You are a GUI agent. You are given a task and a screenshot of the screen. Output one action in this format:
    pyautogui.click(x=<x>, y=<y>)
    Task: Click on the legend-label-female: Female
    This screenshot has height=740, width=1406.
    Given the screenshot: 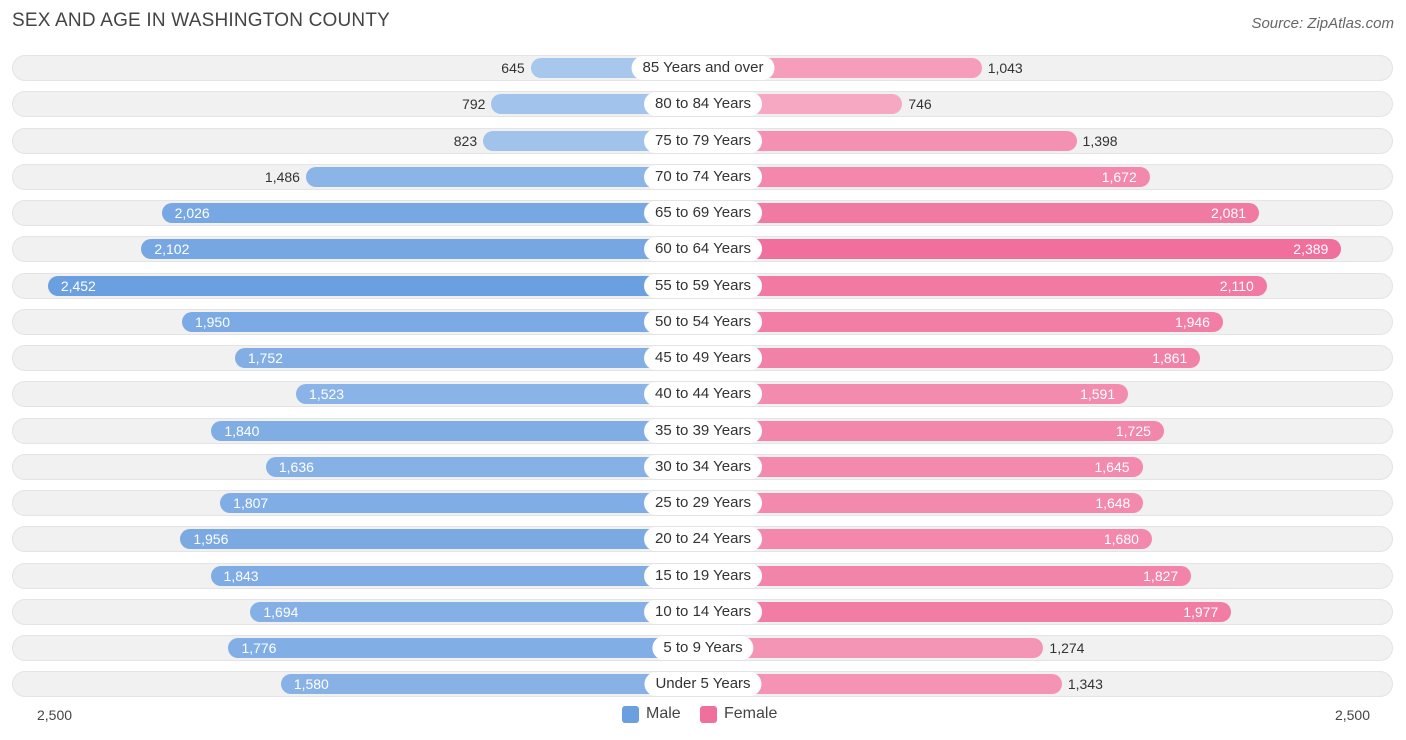 What is the action you would take?
    pyautogui.click(x=751, y=713)
    